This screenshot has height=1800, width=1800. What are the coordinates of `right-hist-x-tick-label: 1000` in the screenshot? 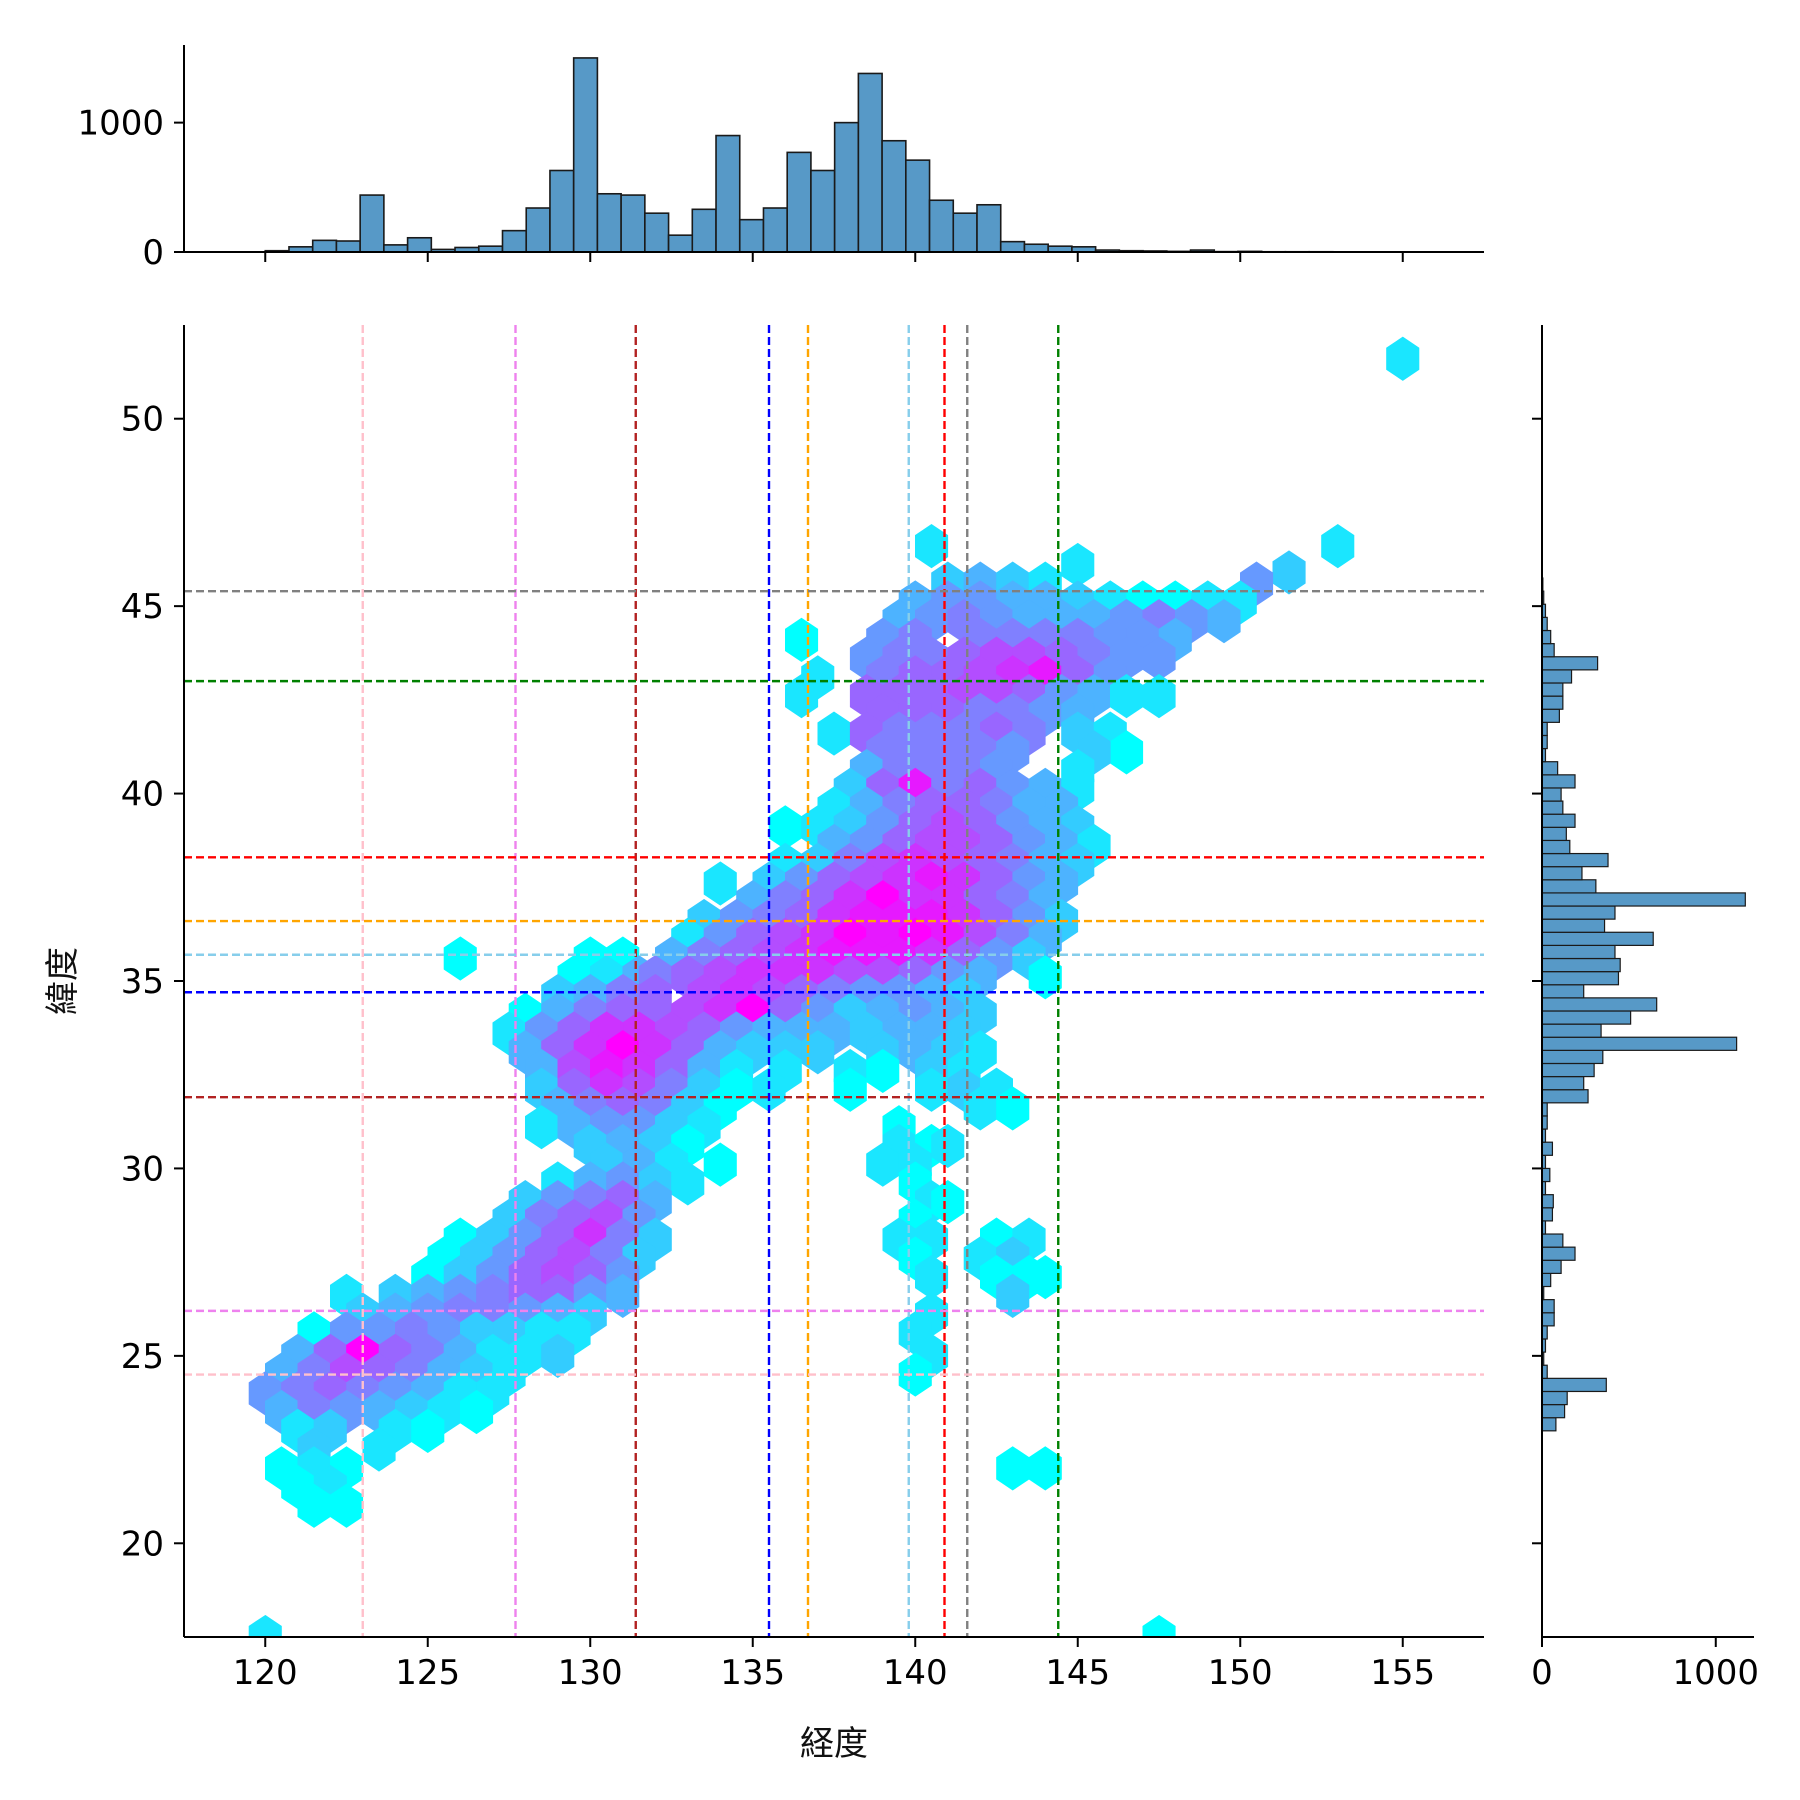 It's located at (1716, 1673).